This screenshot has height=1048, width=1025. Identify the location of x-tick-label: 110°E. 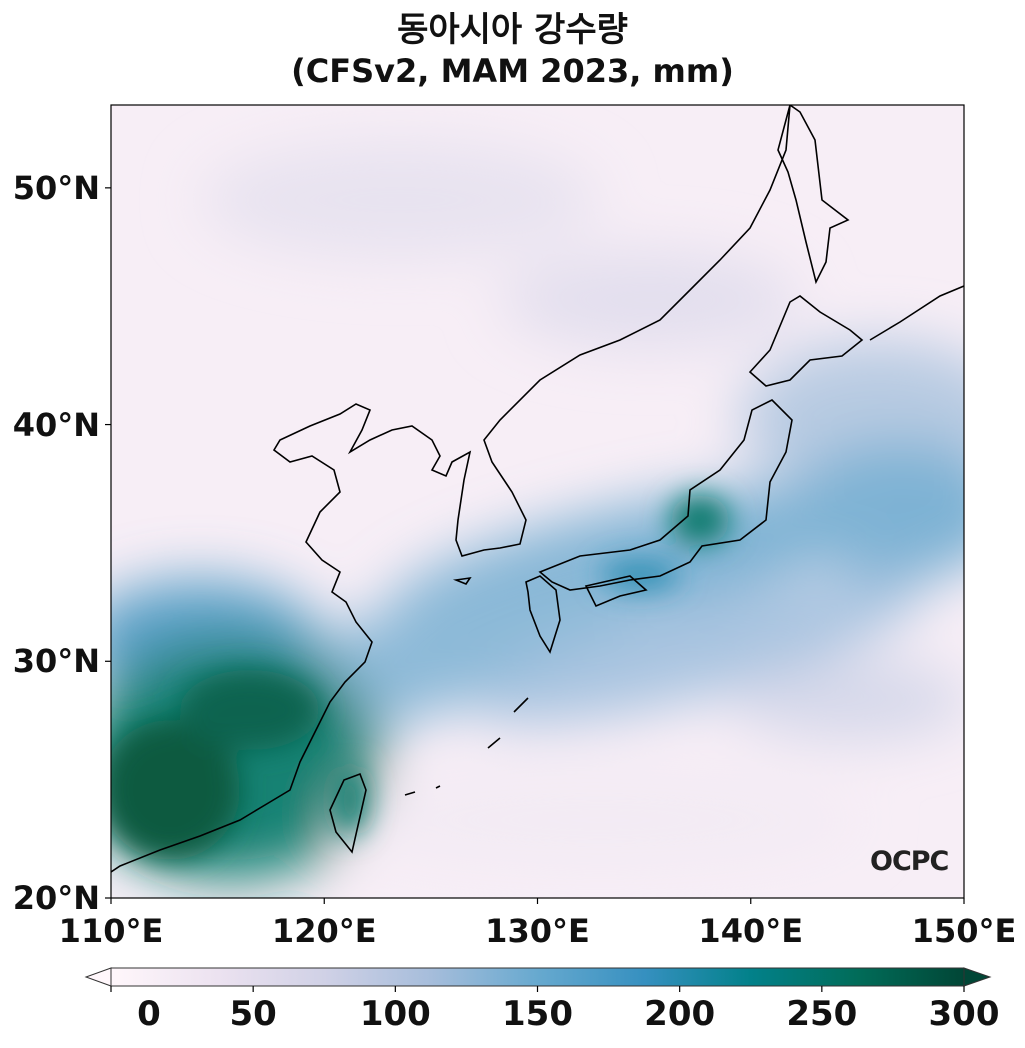
(111, 931).